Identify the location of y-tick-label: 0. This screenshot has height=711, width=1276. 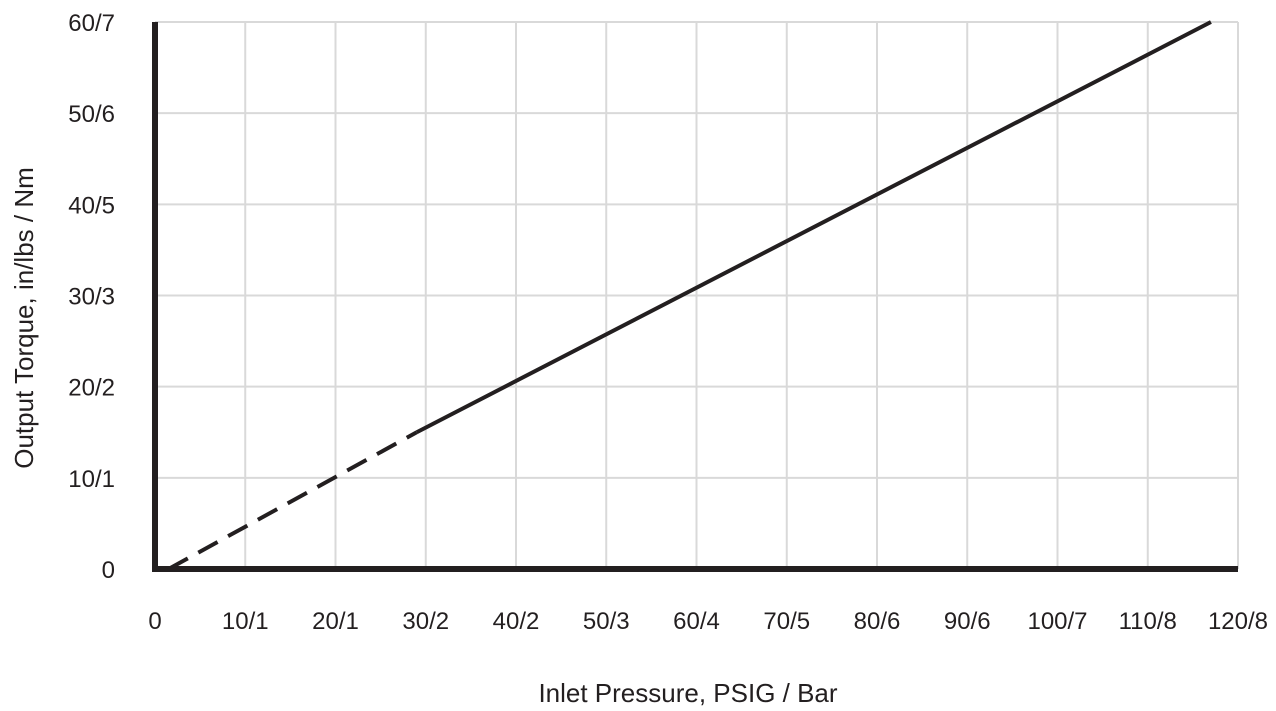
(108, 570).